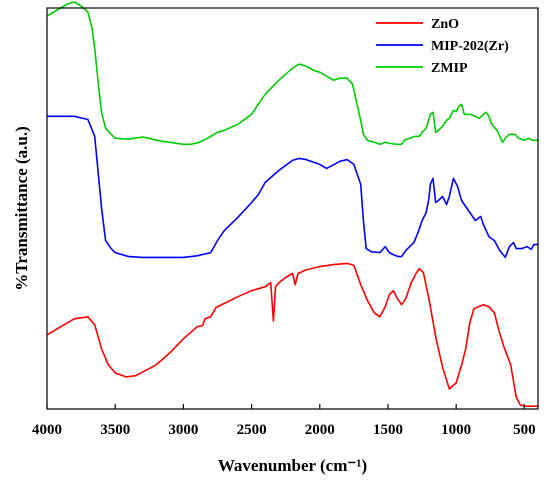 Image resolution: width=550 pixels, height=484 pixels. Describe the element at coordinates (449, 68) in the screenshot. I see `legend-label-2: ZMIP` at that location.